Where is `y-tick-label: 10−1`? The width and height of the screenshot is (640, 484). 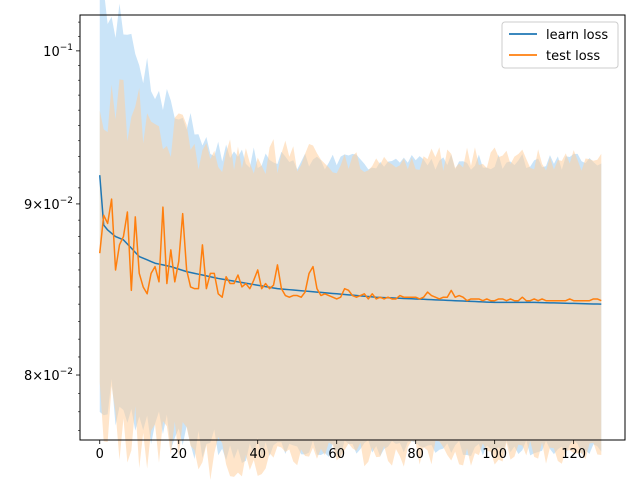
y-tick-label: 10−1 is located at coordinates (58, 51).